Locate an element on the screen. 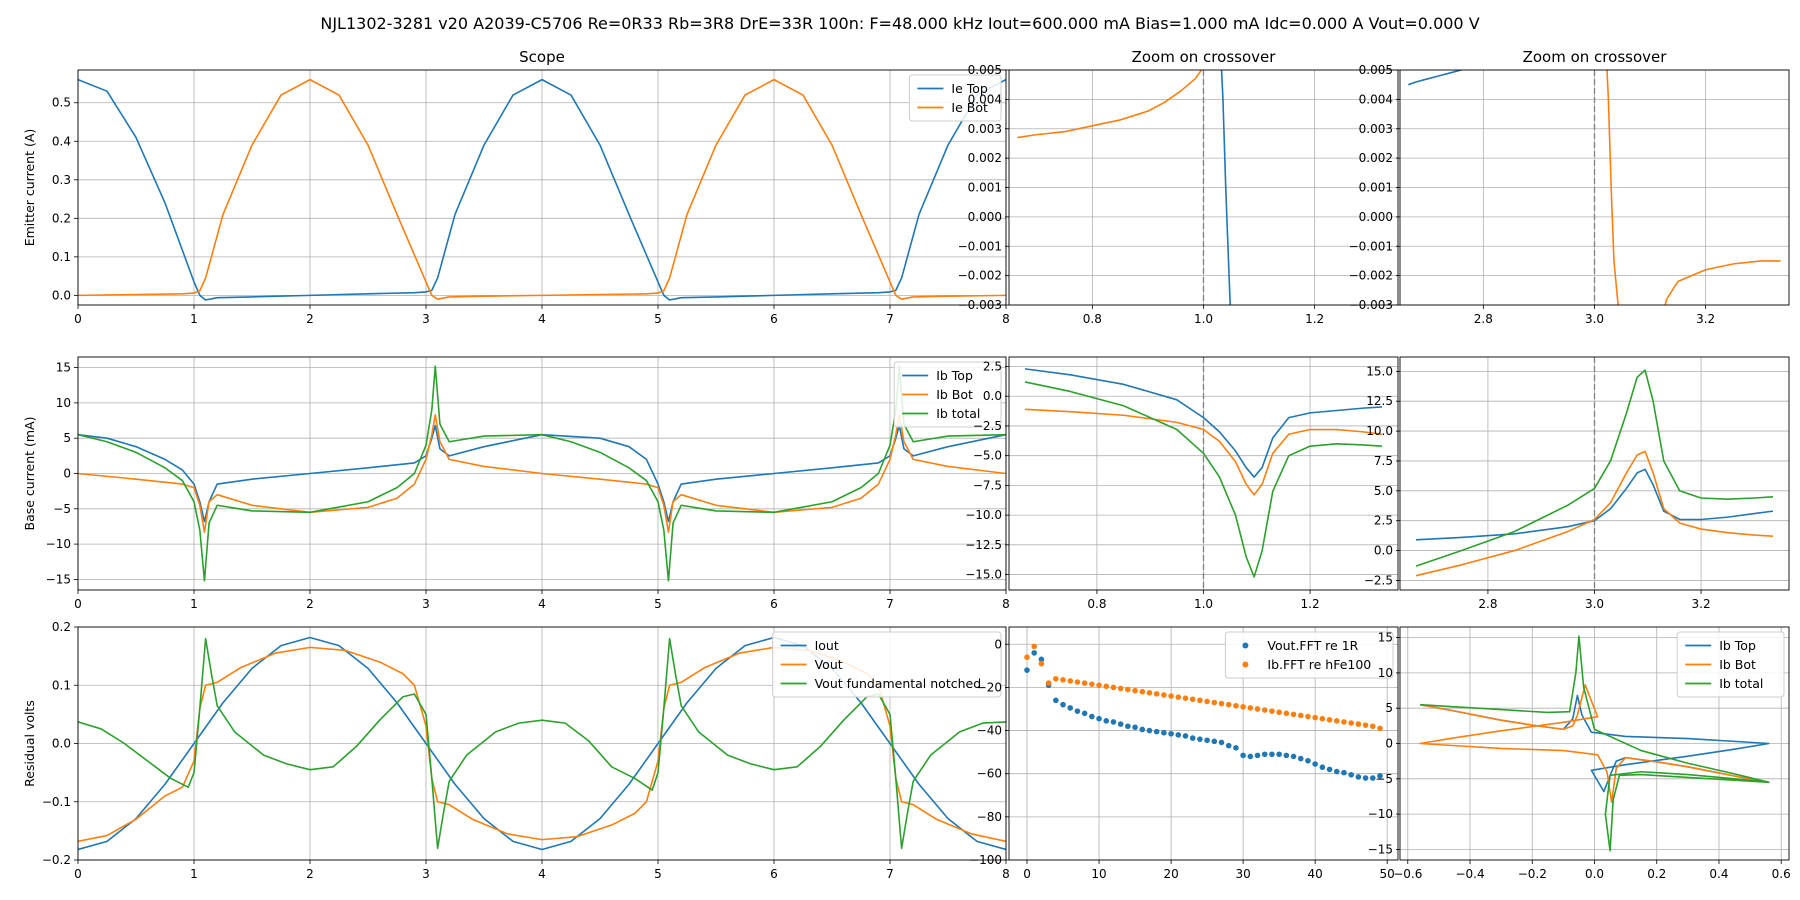 This screenshot has height=900, width=1800. x-tick-label: 3.2 is located at coordinates (1705, 319).